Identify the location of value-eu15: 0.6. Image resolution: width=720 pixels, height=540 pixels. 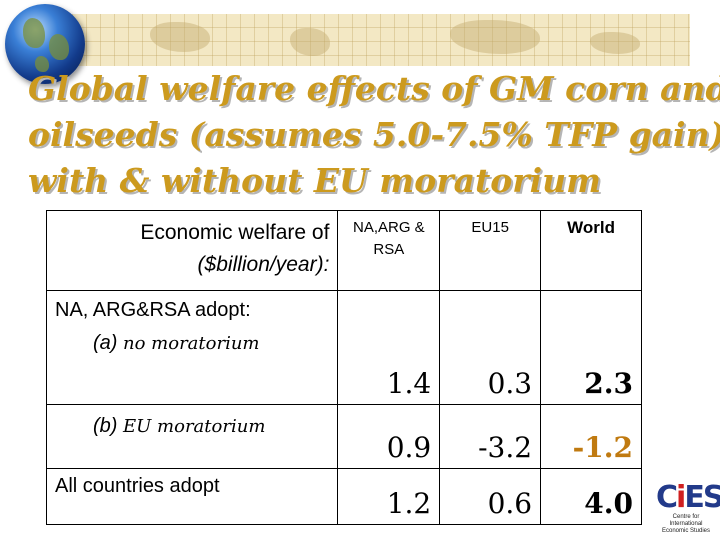
(490, 496).